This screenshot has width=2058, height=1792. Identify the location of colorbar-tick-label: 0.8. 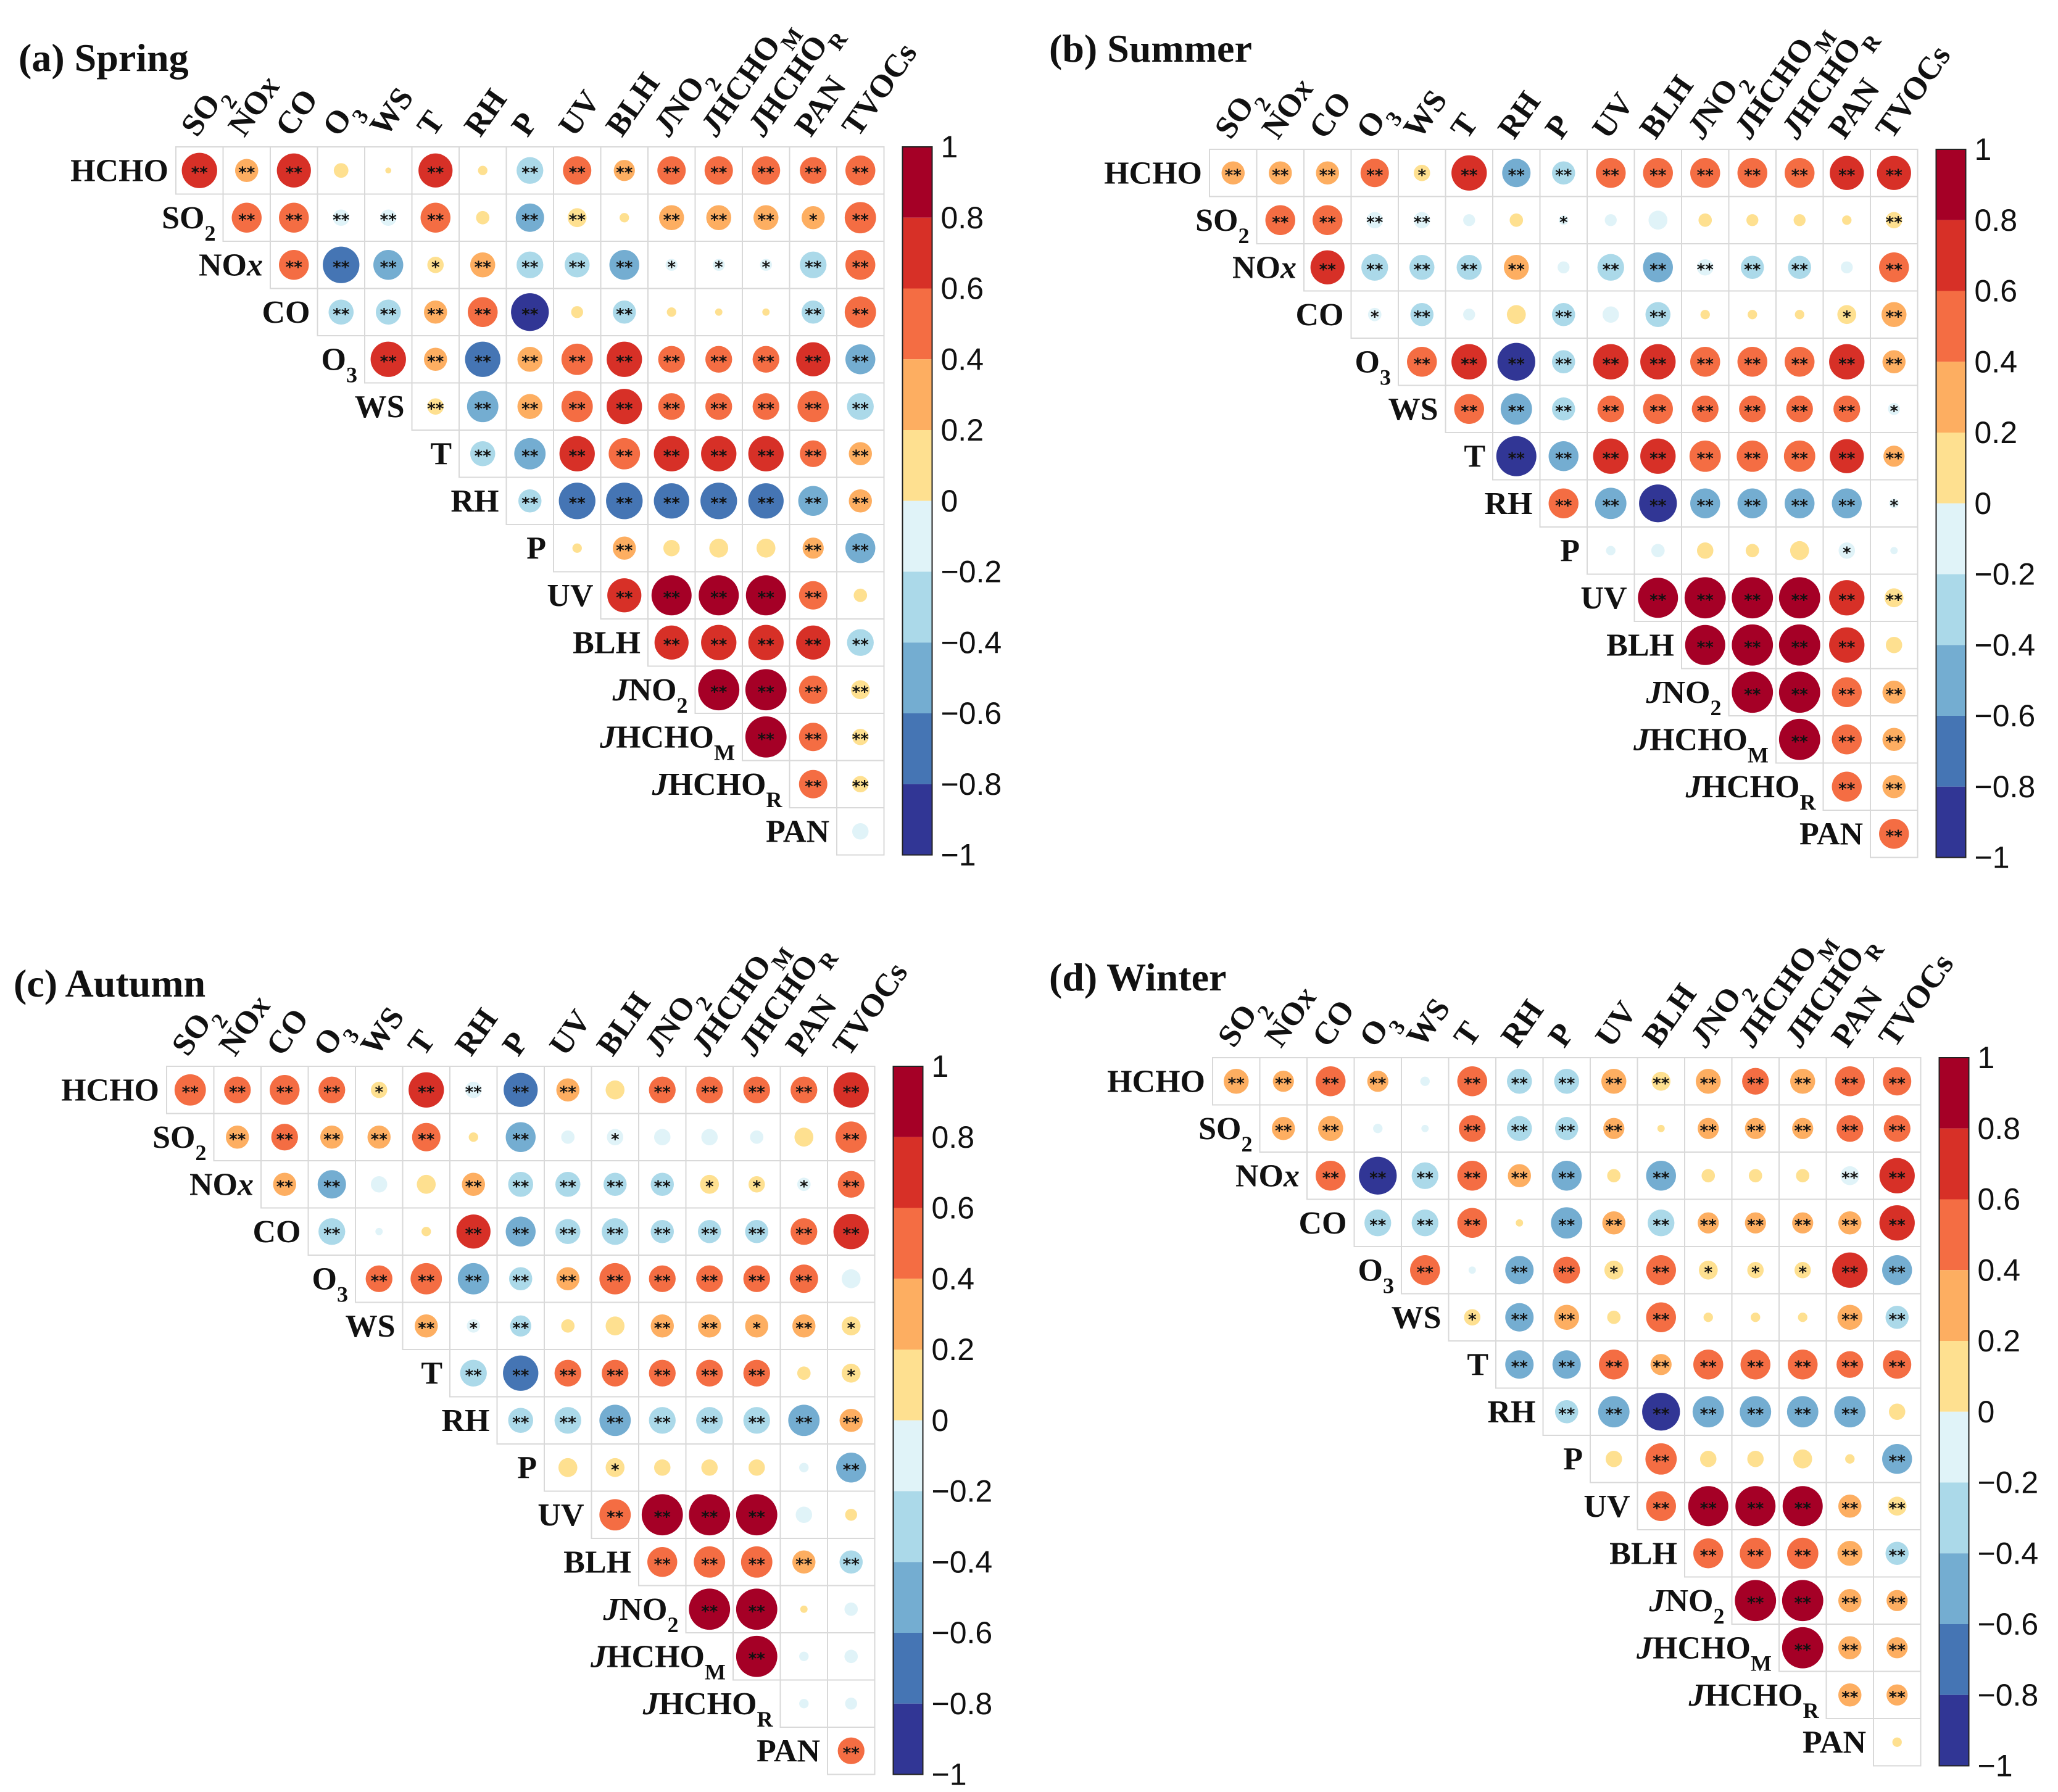
(1996, 220).